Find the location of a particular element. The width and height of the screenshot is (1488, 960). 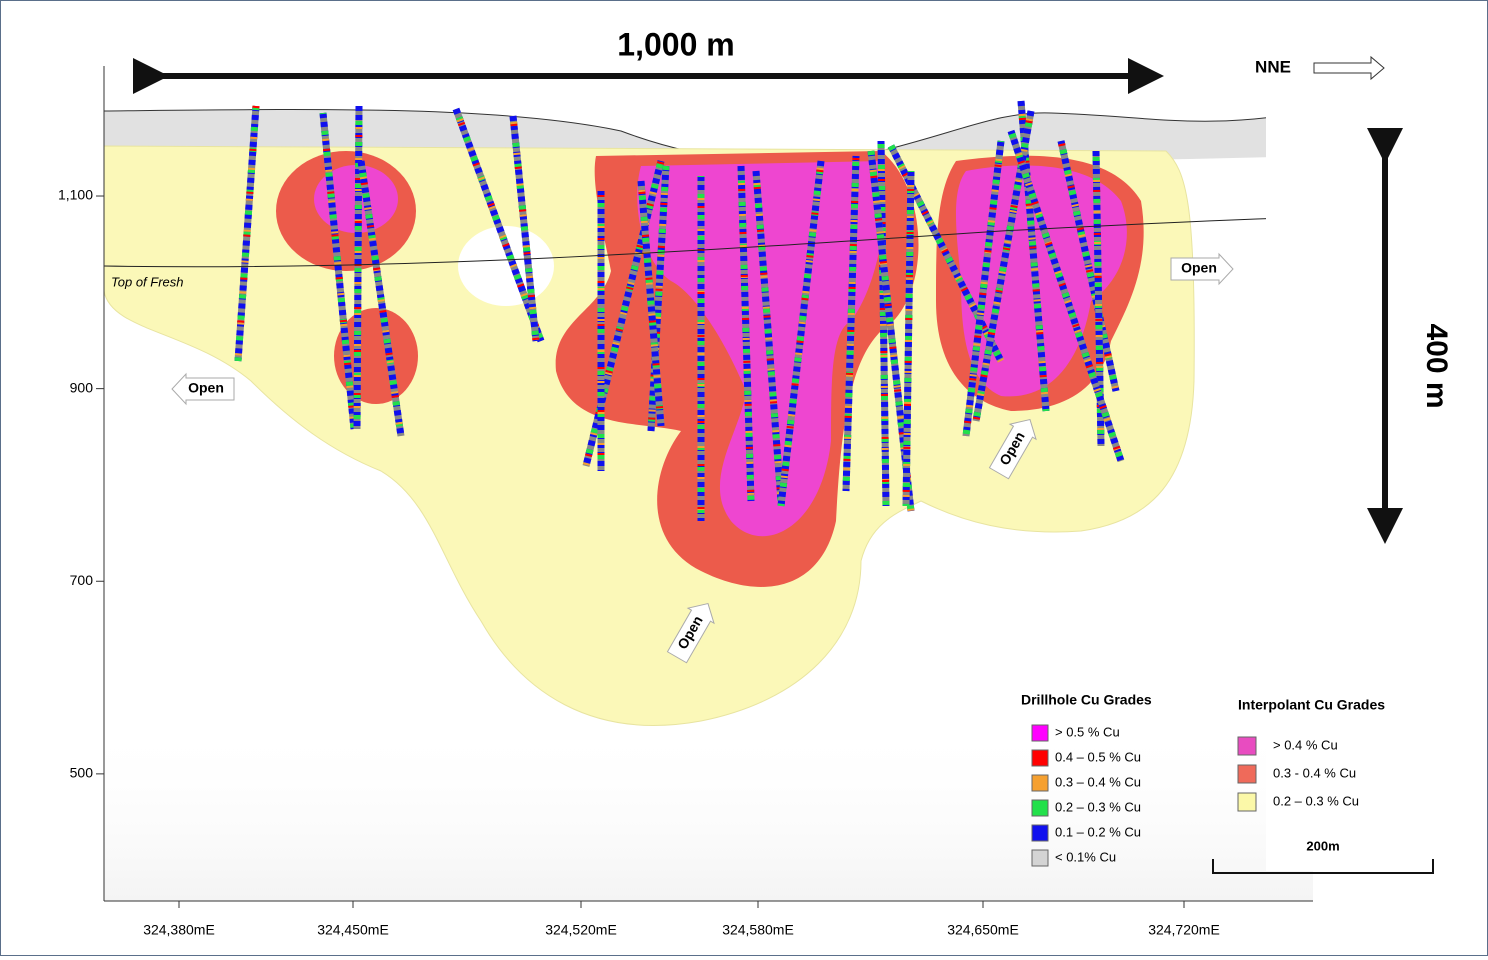

vertical-scale-label: 400 m is located at coordinates (1436, 365).